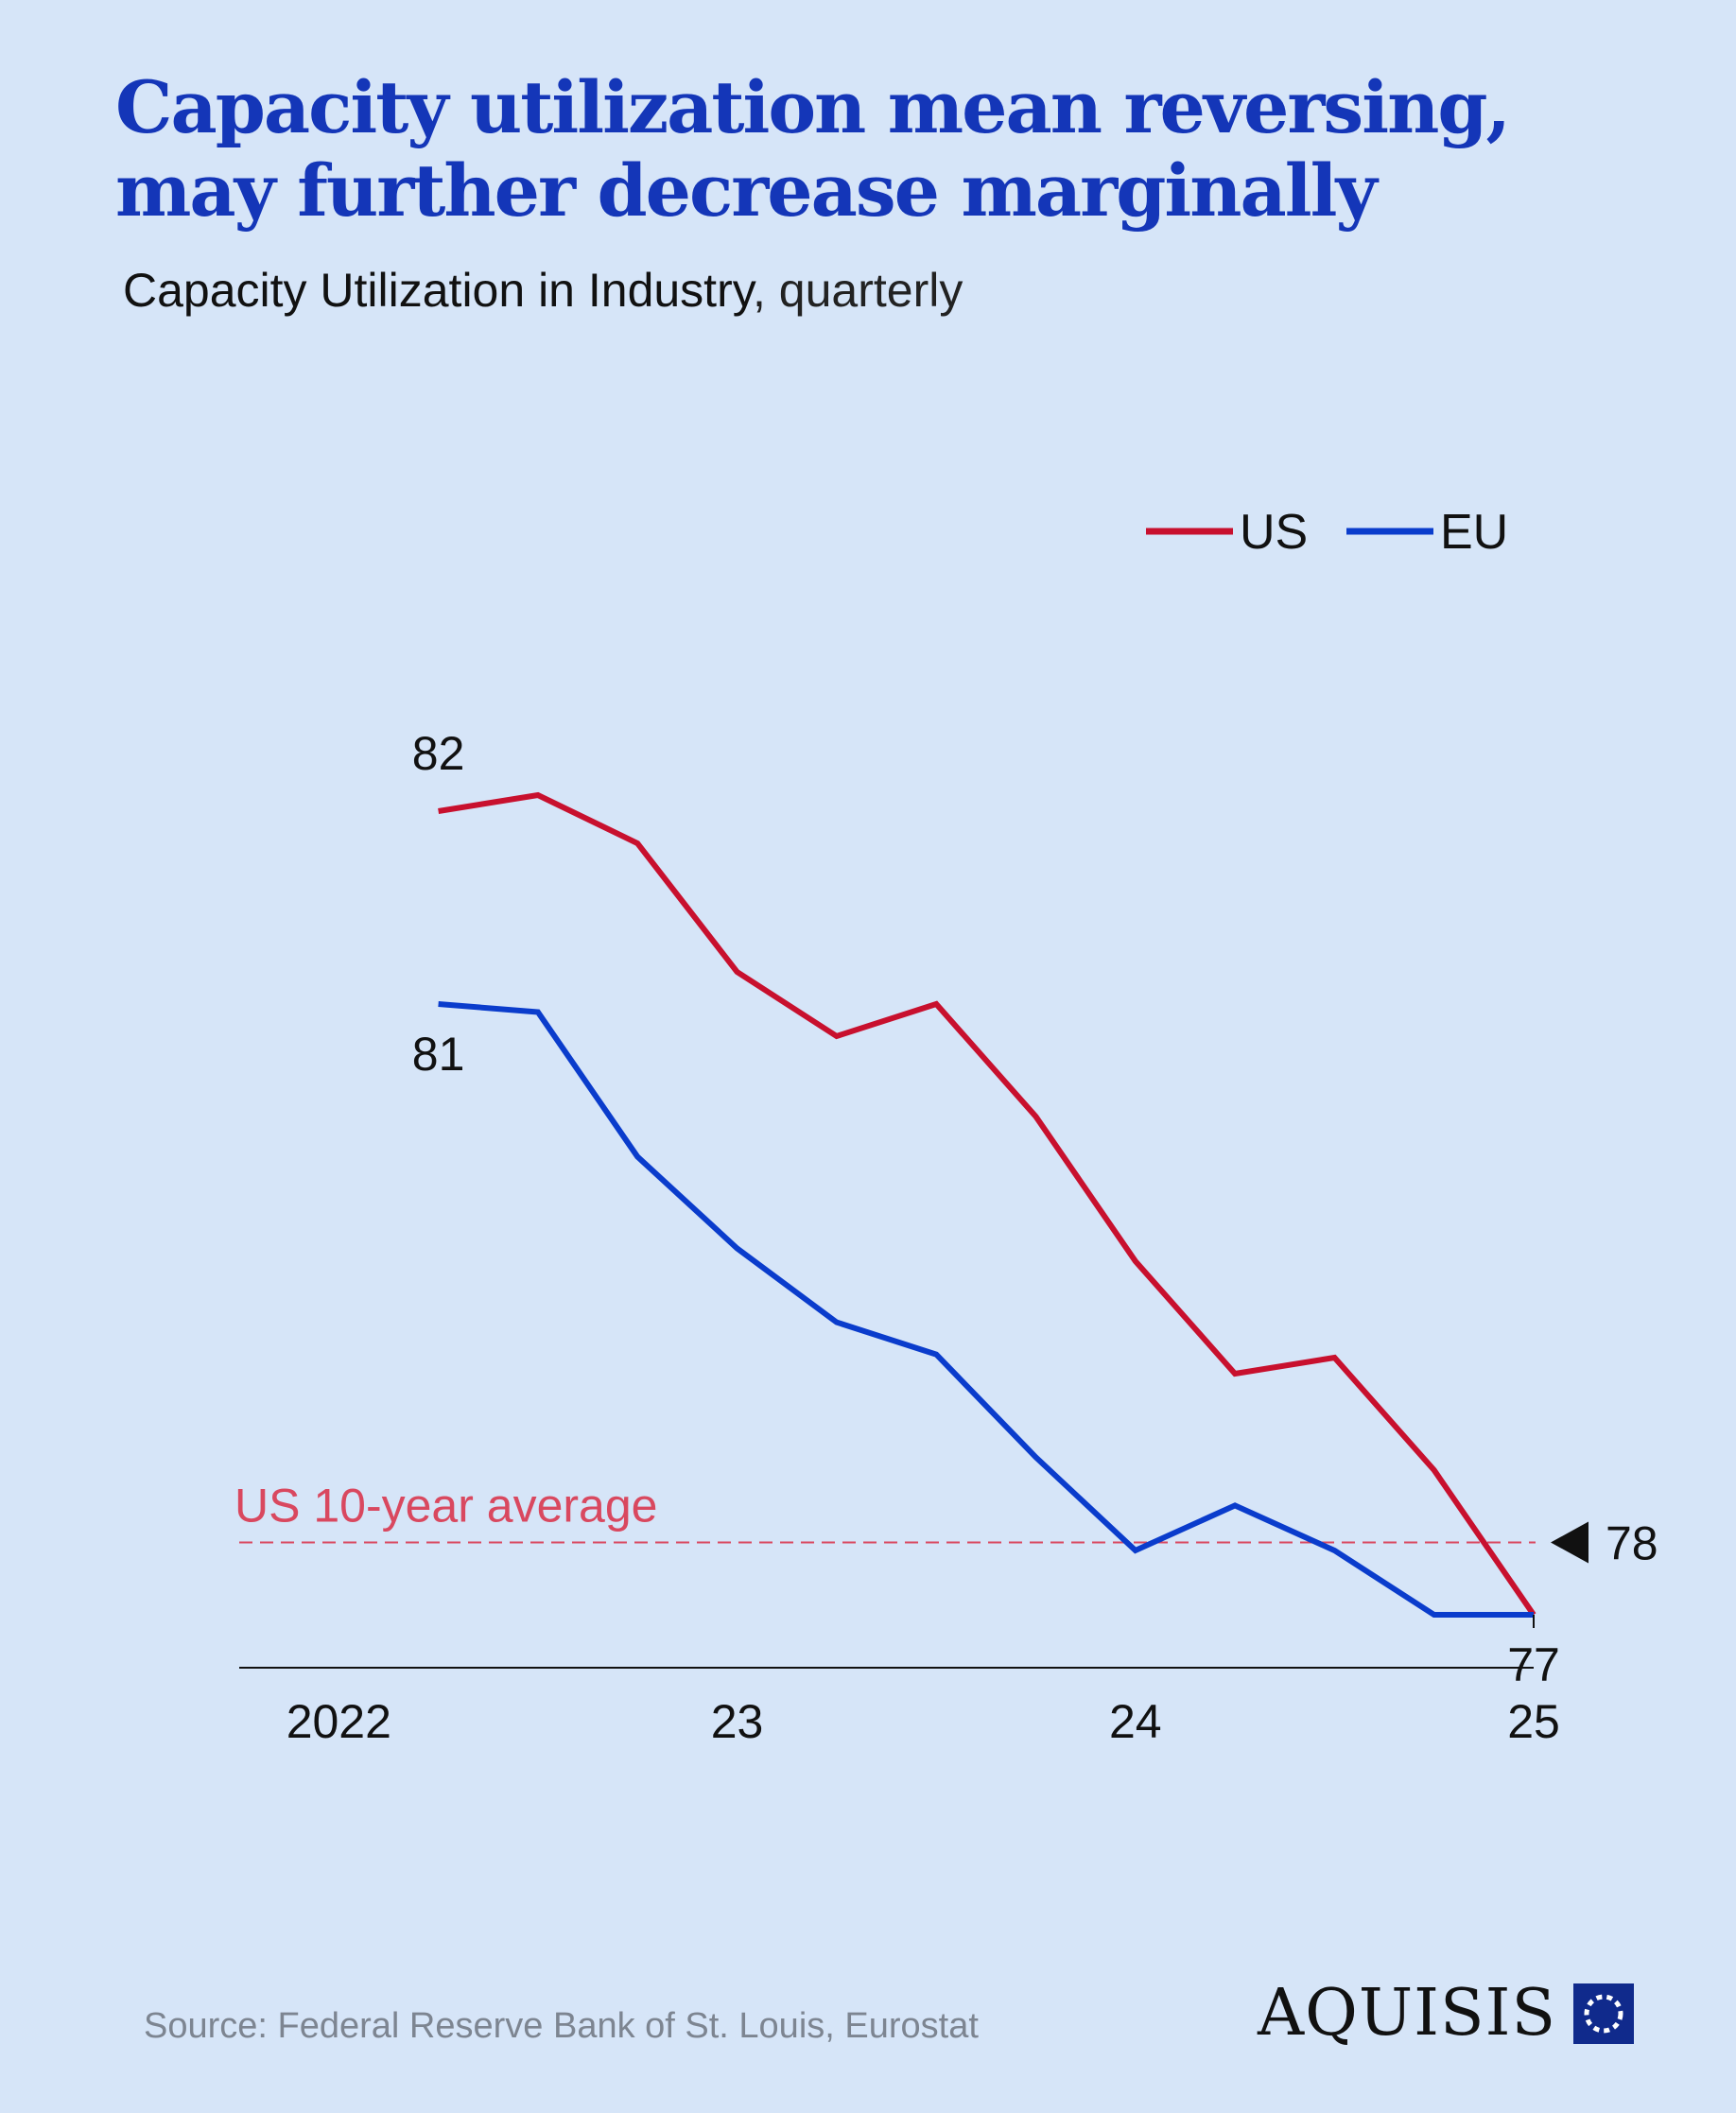 The image size is (1736, 2113). What do you see at coordinates (1274, 532) in the screenshot?
I see `legend-label-us: US` at bounding box center [1274, 532].